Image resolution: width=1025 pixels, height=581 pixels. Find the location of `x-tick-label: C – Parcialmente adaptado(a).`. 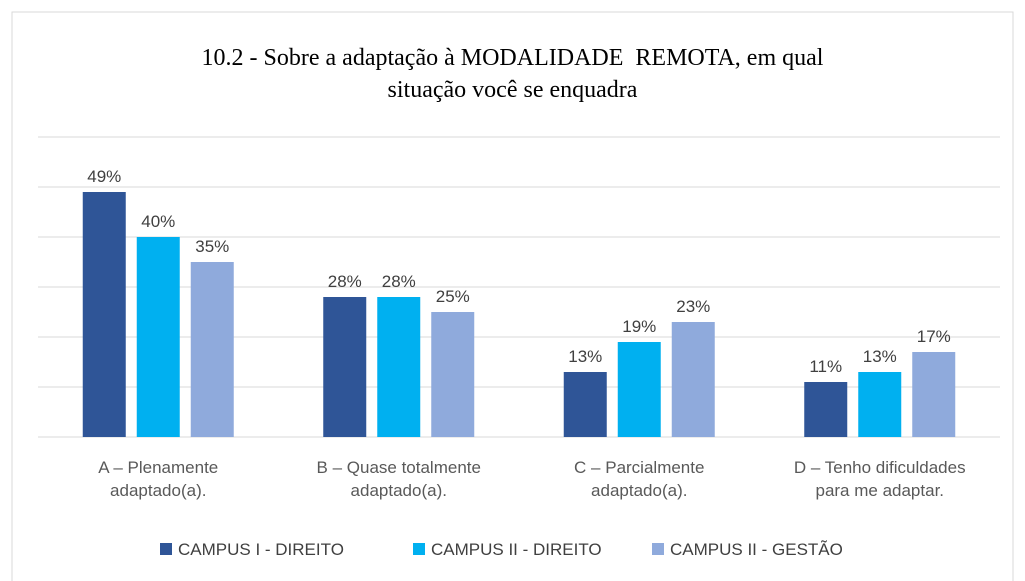

x-tick-label: C – Parcialmente adaptado(a). is located at coordinates (639, 479).